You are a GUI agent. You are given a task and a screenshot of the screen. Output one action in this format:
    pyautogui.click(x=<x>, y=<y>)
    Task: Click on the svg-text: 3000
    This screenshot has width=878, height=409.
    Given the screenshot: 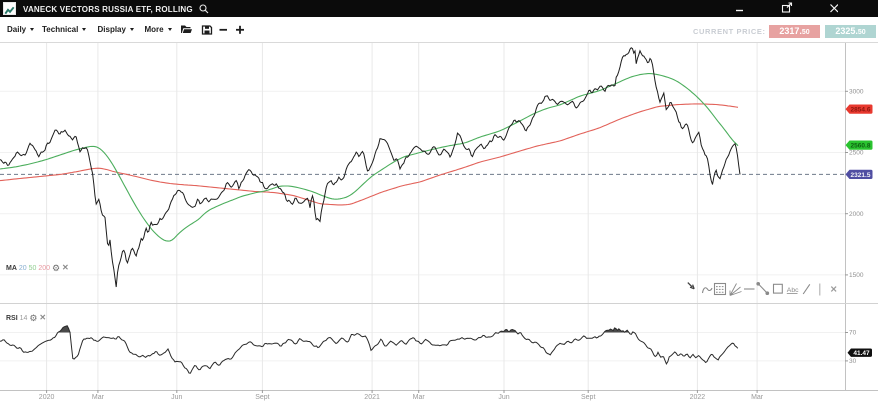 What is the action you would take?
    pyautogui.click(x=856, y=92)
    